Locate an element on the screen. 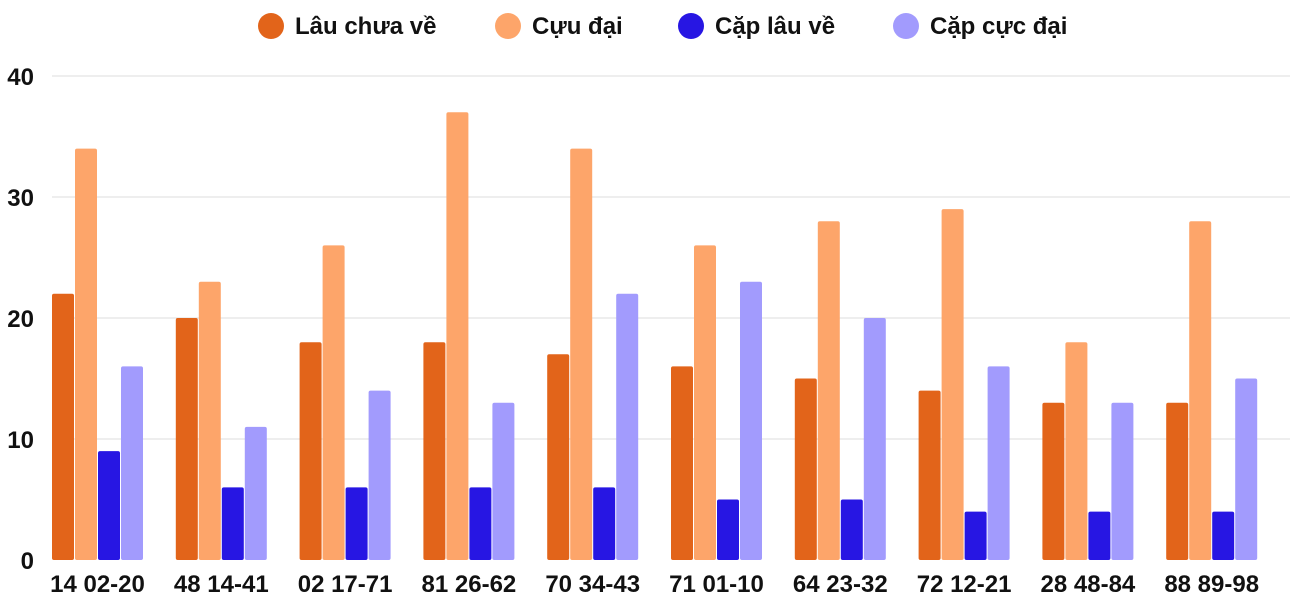  x-tick-label: 02 17-71 is located at coordinates (345, 584).